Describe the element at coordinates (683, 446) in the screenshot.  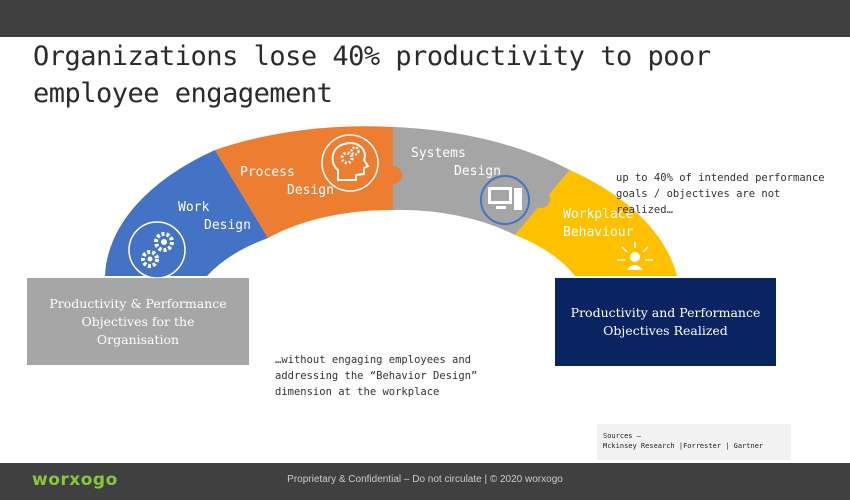
I see `sources-text: Mckinsey Research |Forrester | Gartner` at that location.